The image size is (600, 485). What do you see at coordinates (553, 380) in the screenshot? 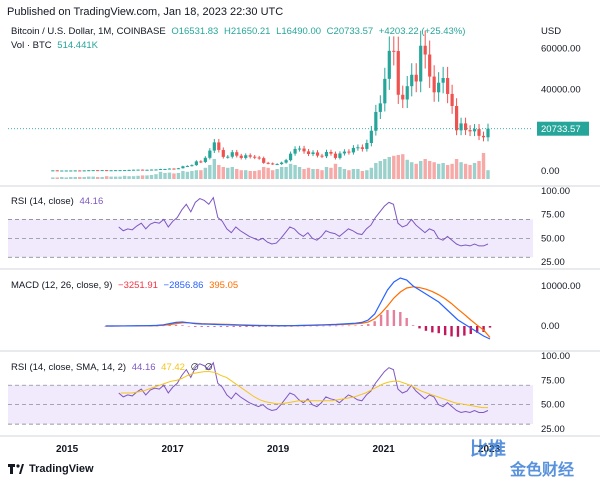
I see `rsi-axis-tick: 75.00` at bounding box center [553, 380].